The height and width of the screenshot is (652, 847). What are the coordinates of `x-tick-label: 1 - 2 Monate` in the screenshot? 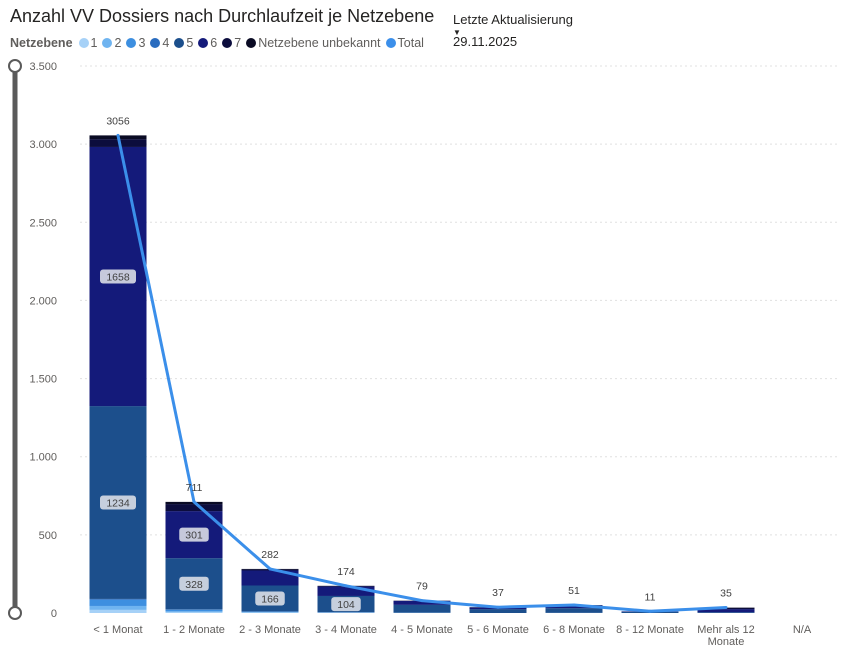 It's located at (194, 630).